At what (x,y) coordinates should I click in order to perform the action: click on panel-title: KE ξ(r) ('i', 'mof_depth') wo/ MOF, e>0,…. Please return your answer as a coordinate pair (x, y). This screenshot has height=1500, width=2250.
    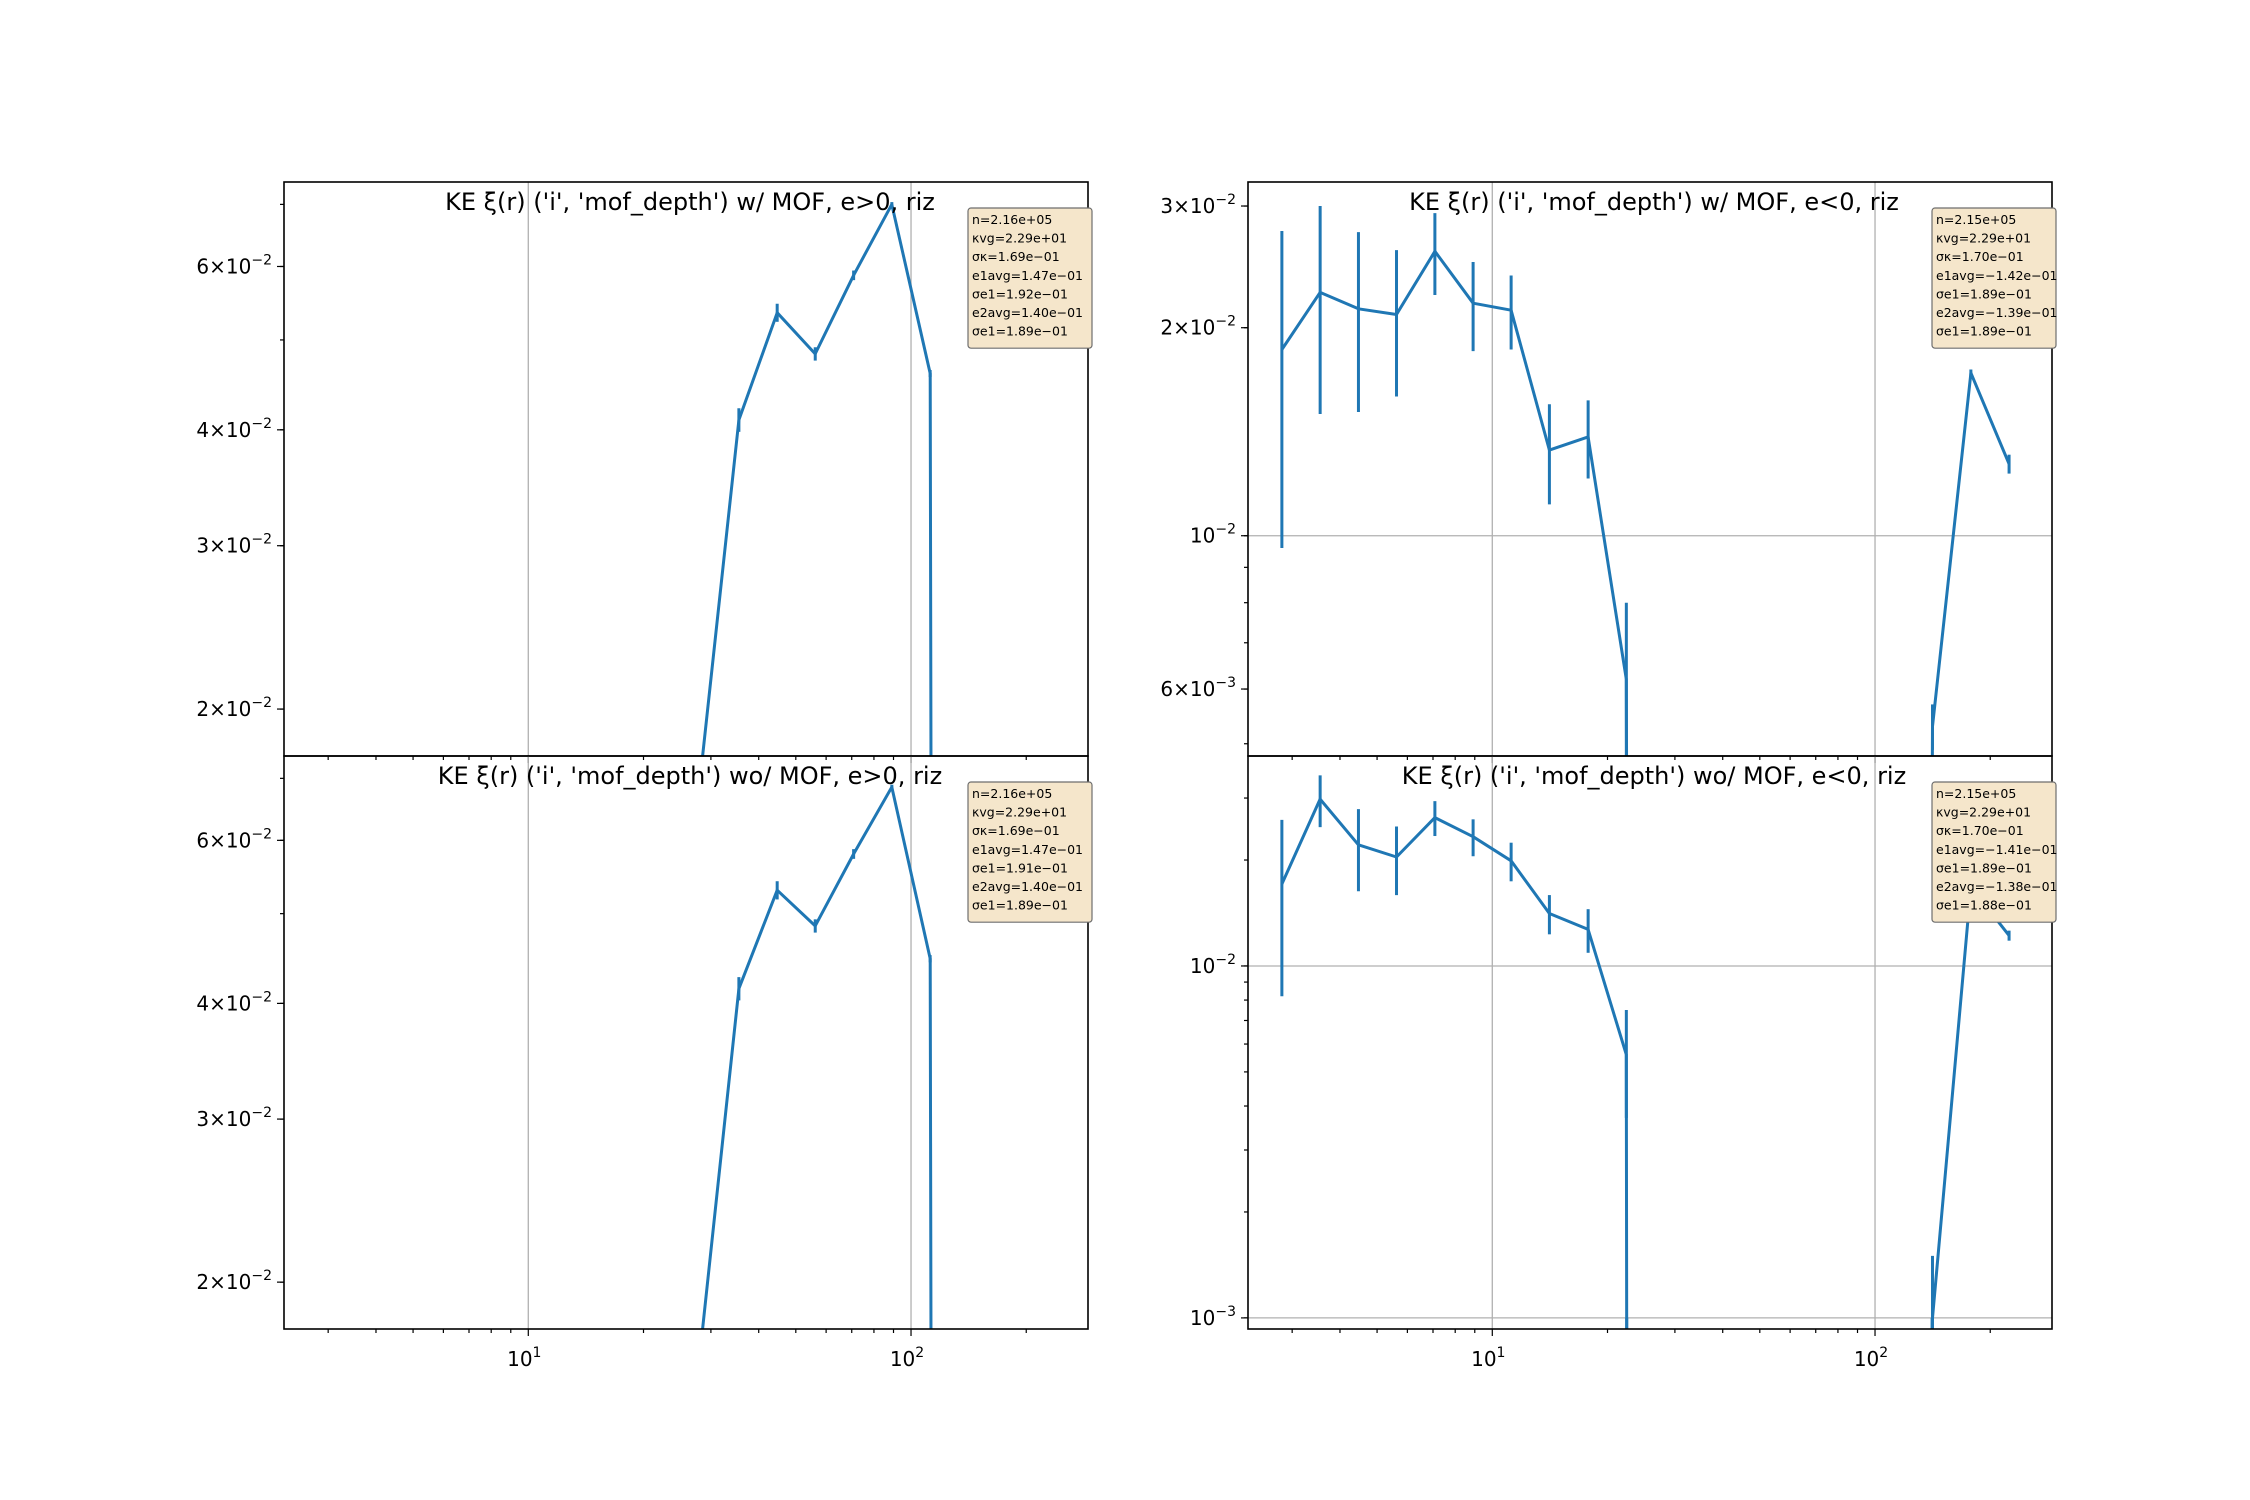
    Looking at the image, I should click on (690, 776).